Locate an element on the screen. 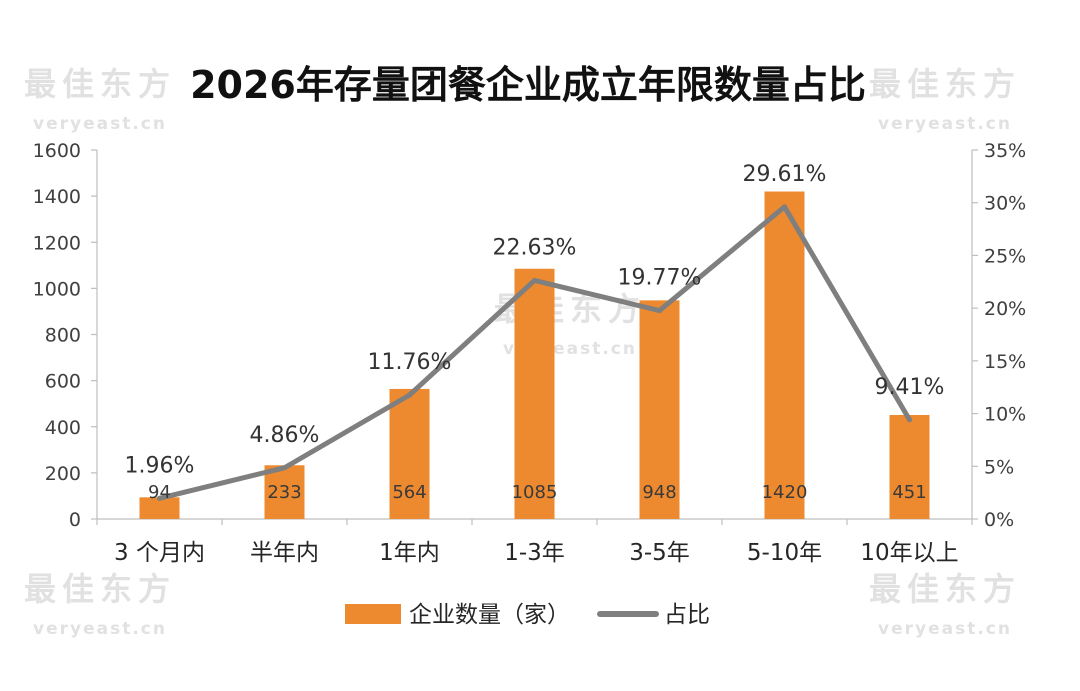 The image size is (1080, 691). y-right-tick-label: 20% is located at coordinates (1005, 309).